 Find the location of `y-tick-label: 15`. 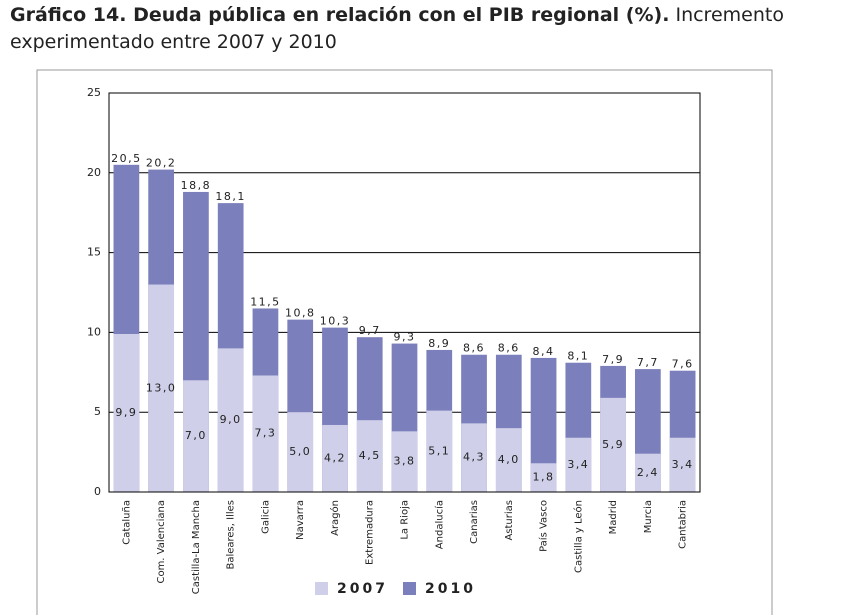

y-tick-label: 15 is located at coordinates (94, 252).